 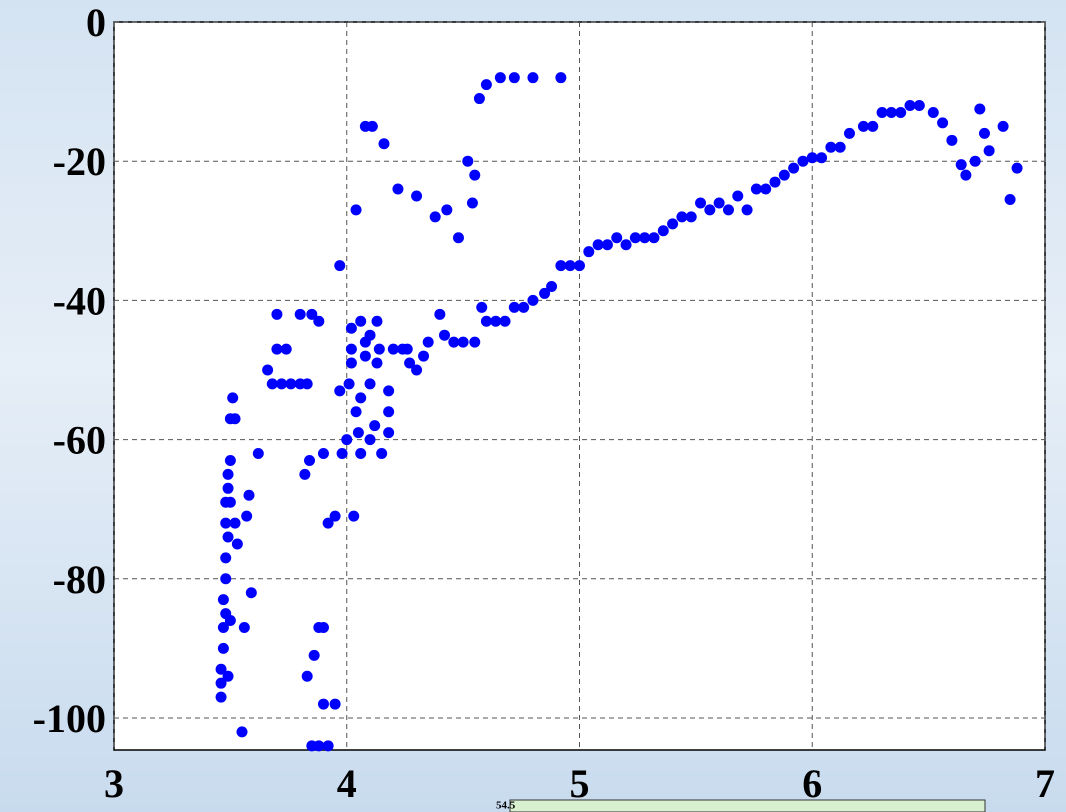 I want to click on x-tick-label: 7, so click(x=1045, y=783).